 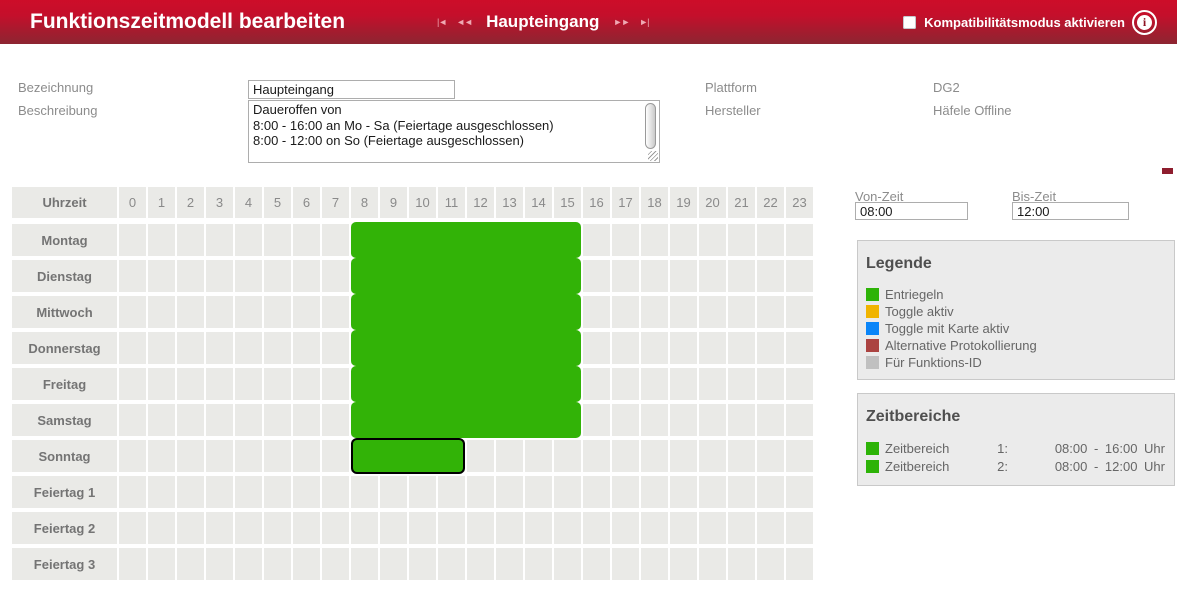 I want to click on textarea-resize-grip, so click(x=653, y=156).